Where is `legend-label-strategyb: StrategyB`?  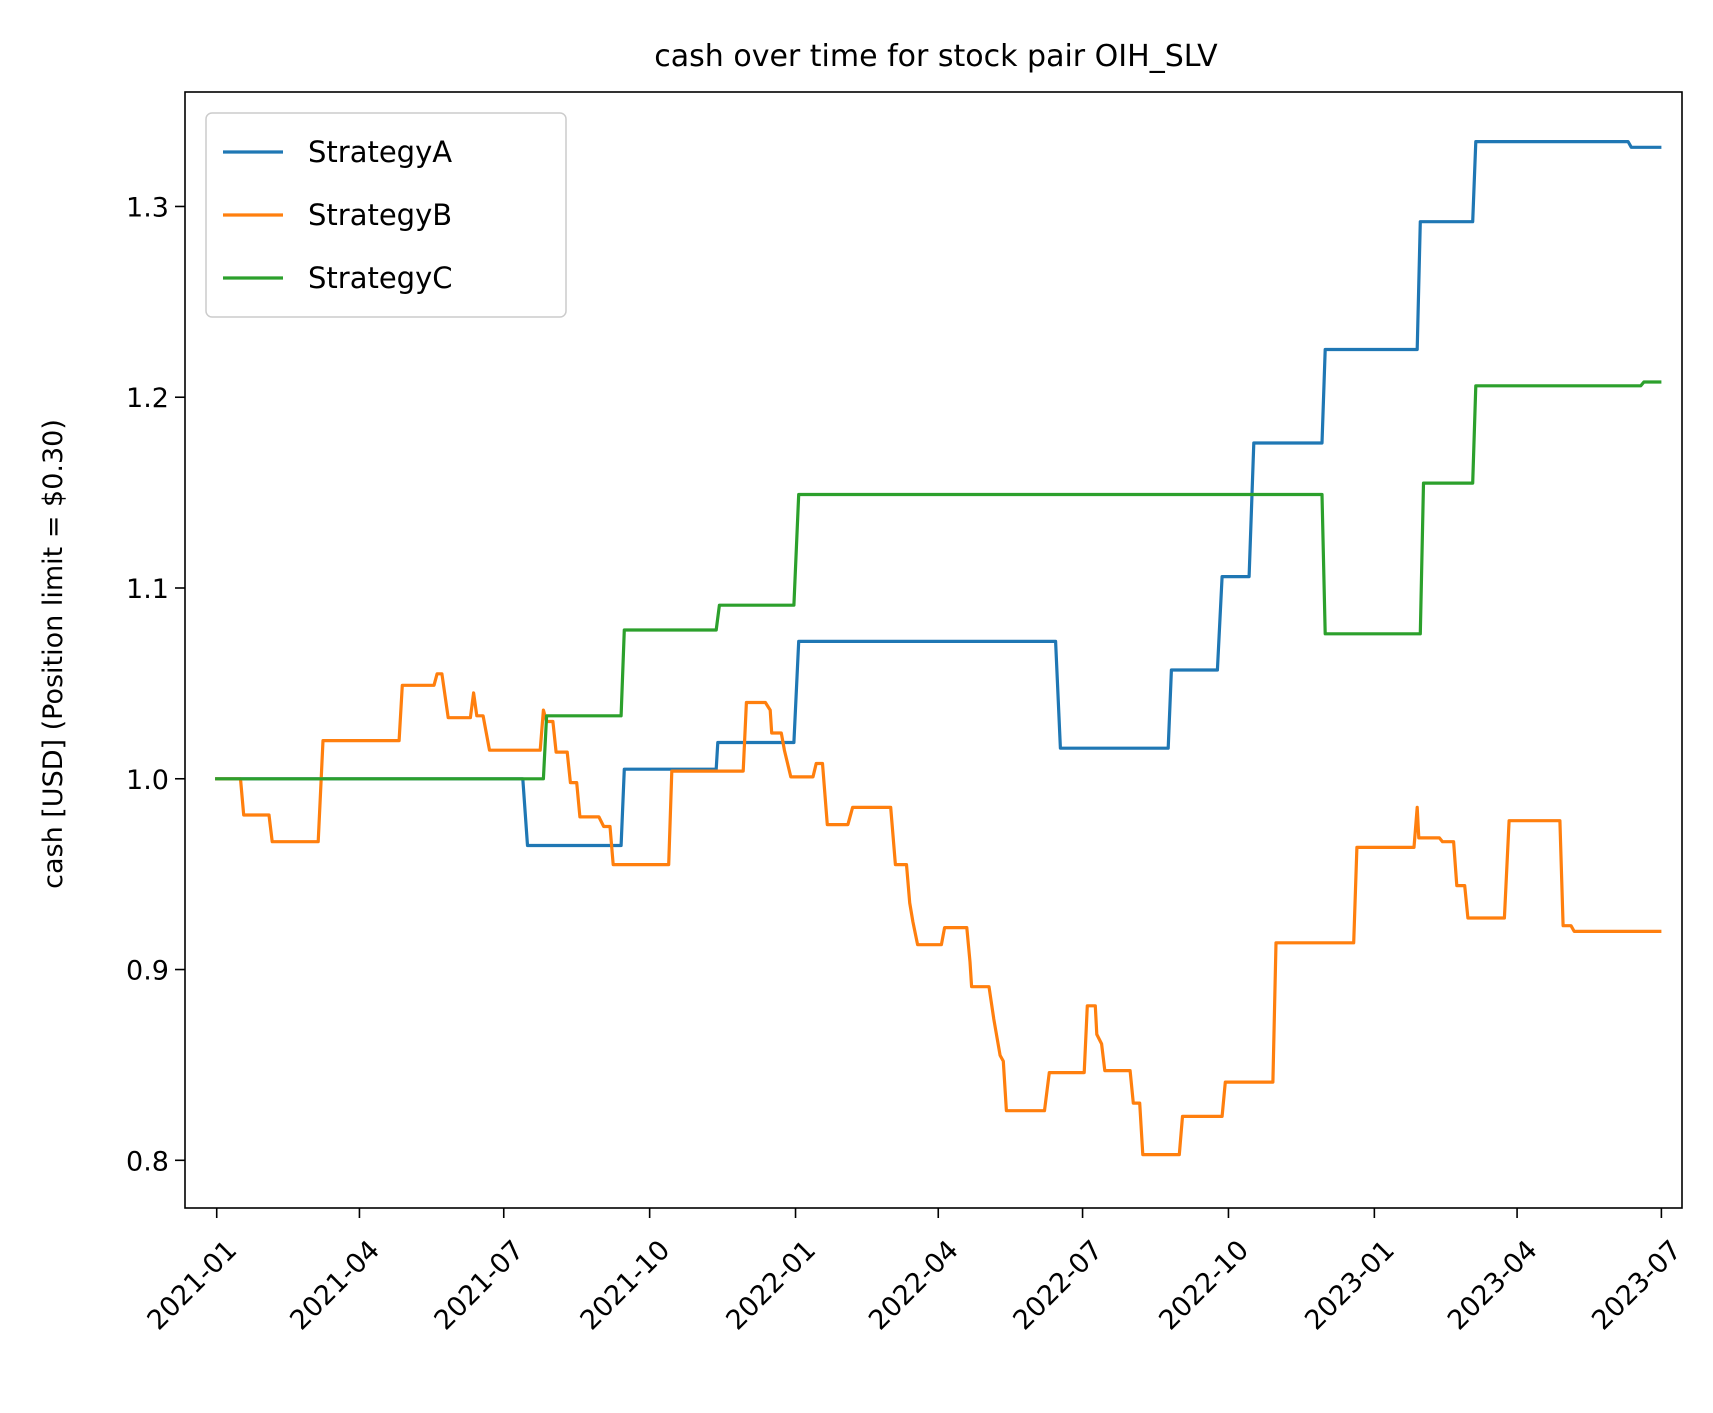 legend-label-strategyb: StrategyB is located at coordinates (380, 215).